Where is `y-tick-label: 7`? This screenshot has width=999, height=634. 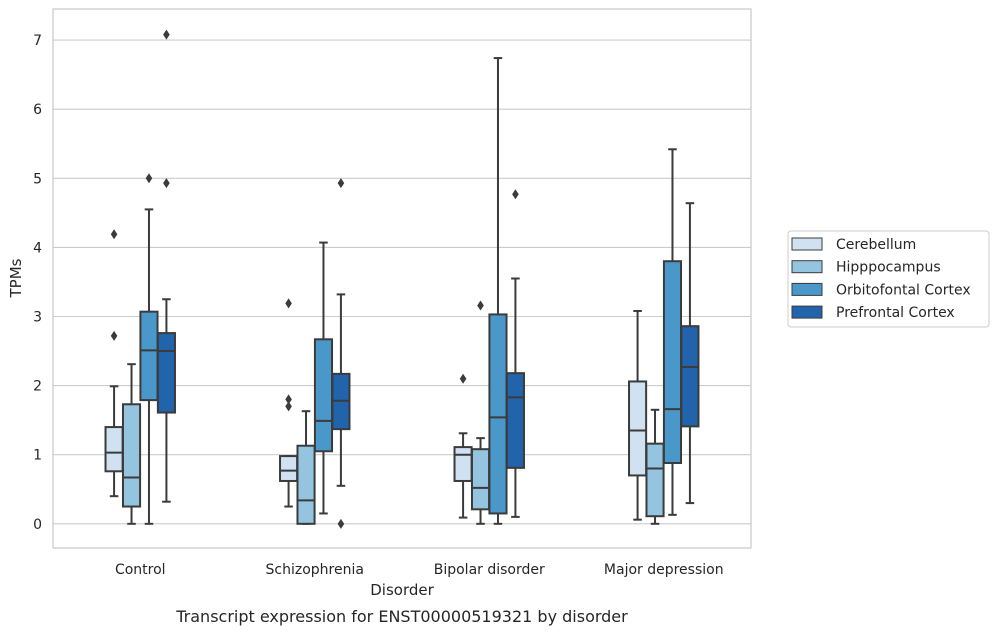 y-tick-label: 7 is located at coordinates (37, 41).